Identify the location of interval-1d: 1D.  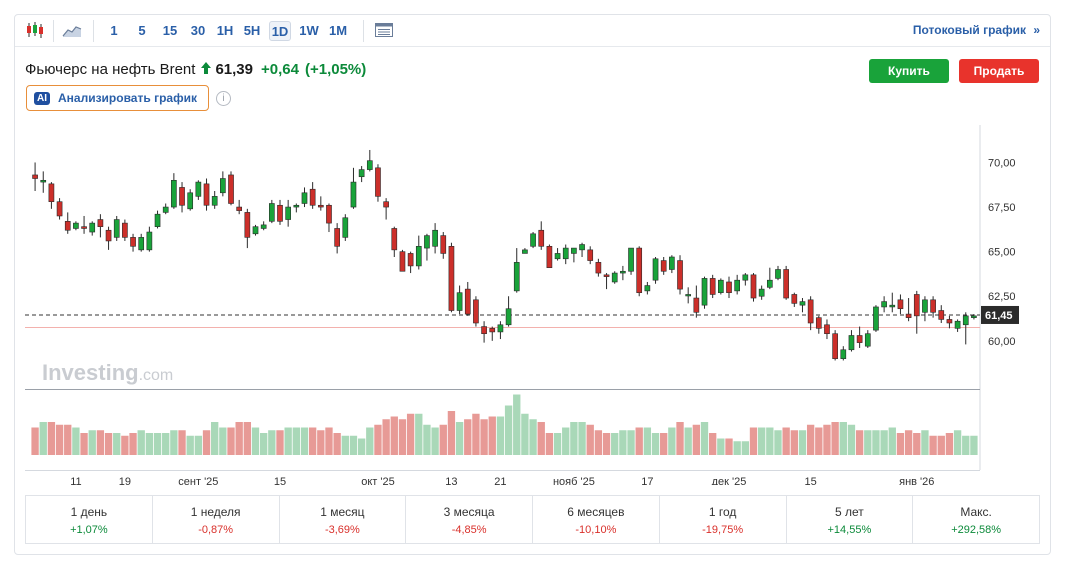
(280, 31).